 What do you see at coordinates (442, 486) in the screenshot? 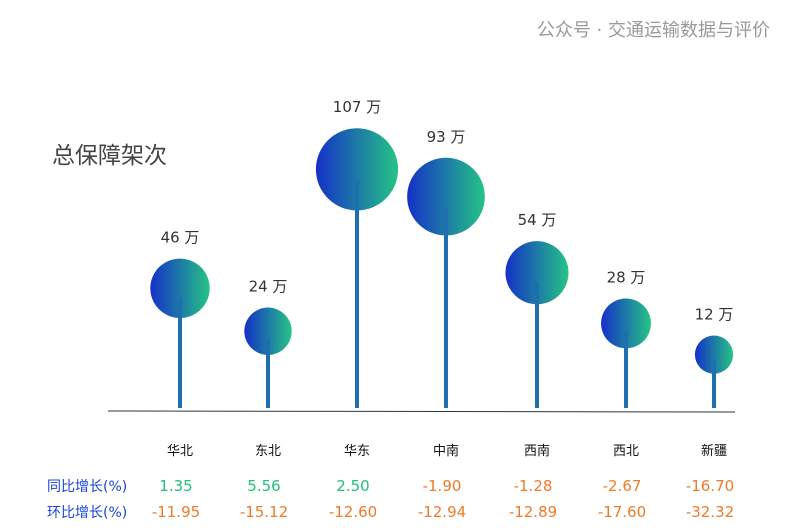
I see `table-cell: -1.90` at bounding box center [442, 486].